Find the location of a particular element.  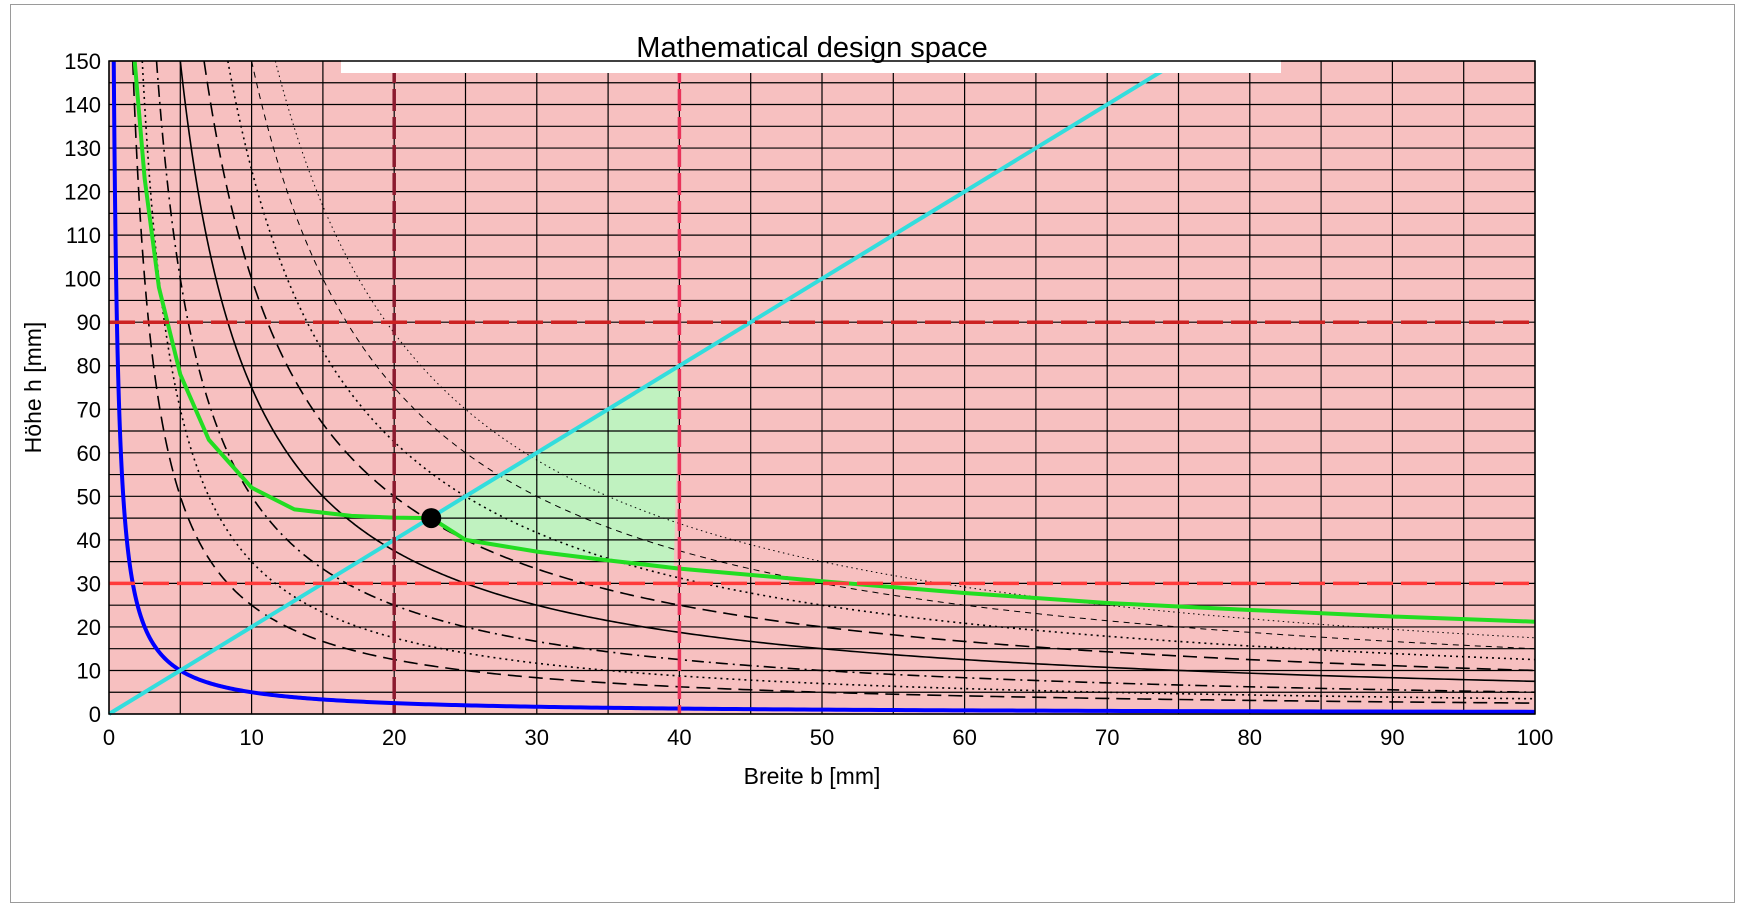

y-axis-ticks: 0 10 20 30 40 50 60 70 80 90 100 110 120 130 140 150 is located at coordinates (82, 388).